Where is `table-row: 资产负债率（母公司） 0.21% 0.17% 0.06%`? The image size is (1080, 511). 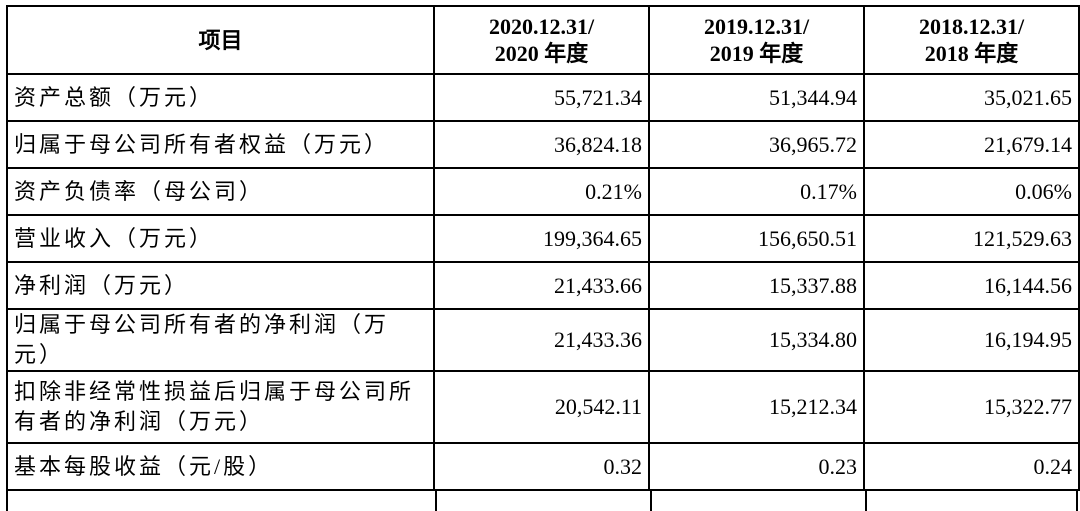 table-row: 资产负债率（母公司） 0.21% 0.17% 0.06% is located at coordinates (543, 191).